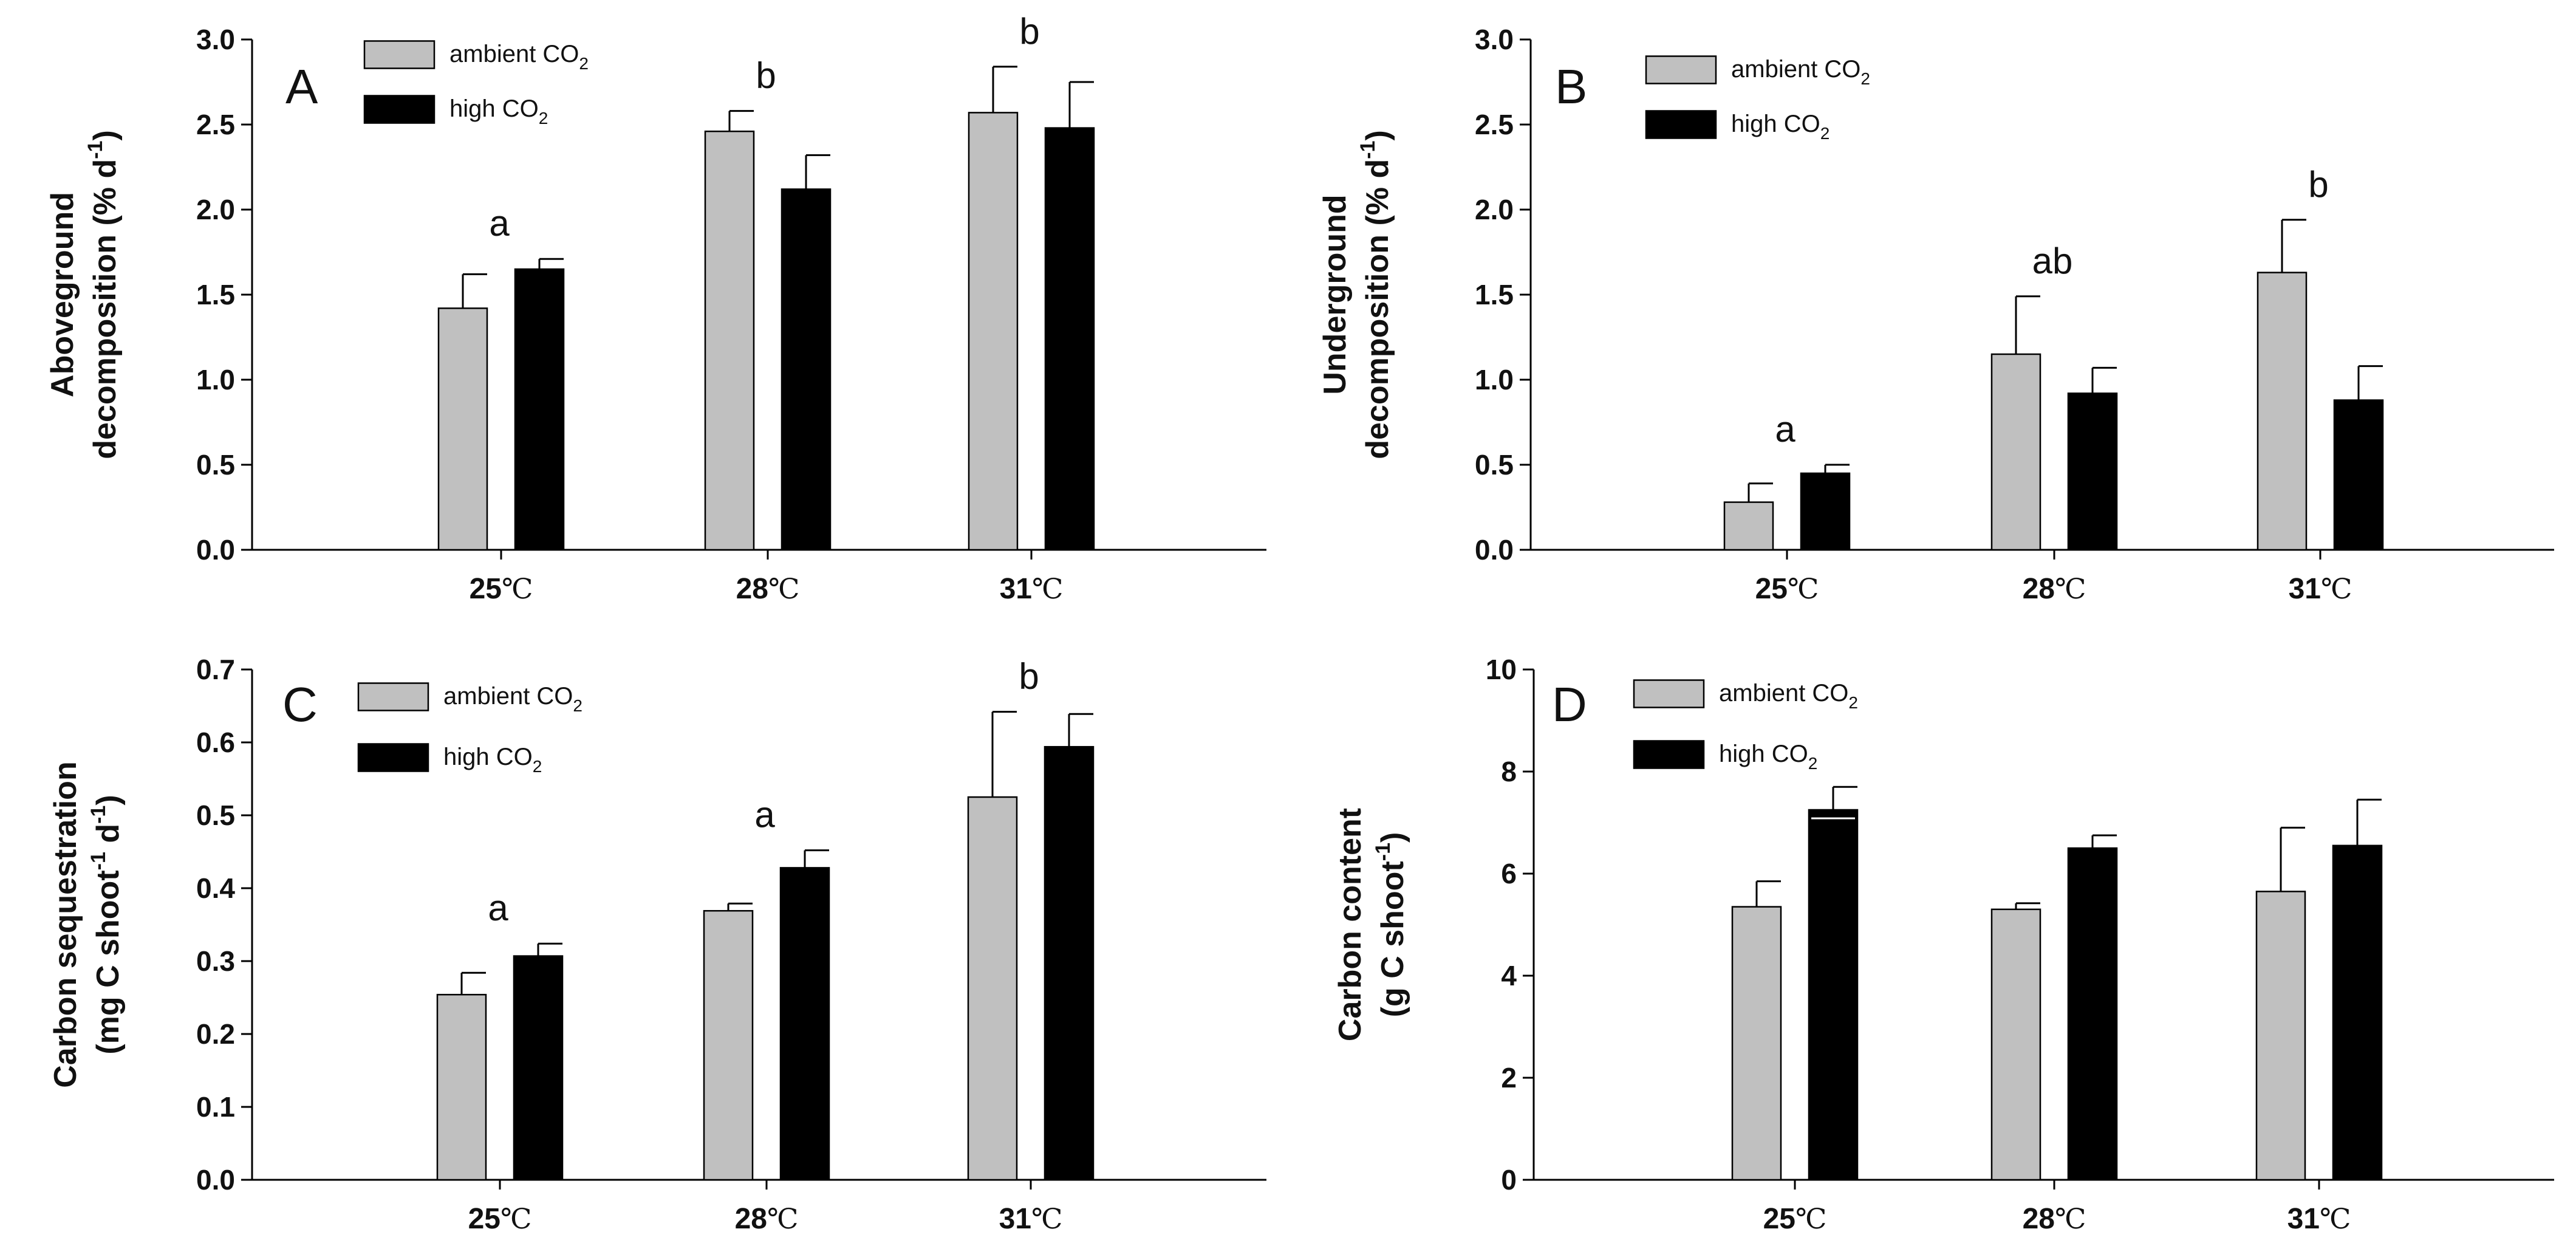 This screenshot has width=2576, height=1260. Describe the element at coordinates (215, 888) in the screenshot. I see `y-tick-label: 0.4` at that location.